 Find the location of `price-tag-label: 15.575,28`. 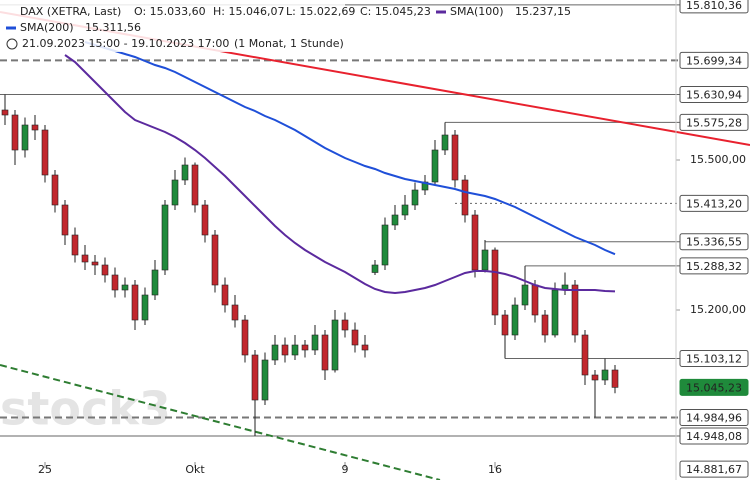

price-tag-label: 15.575,28 is located at coordinates (714, 122).